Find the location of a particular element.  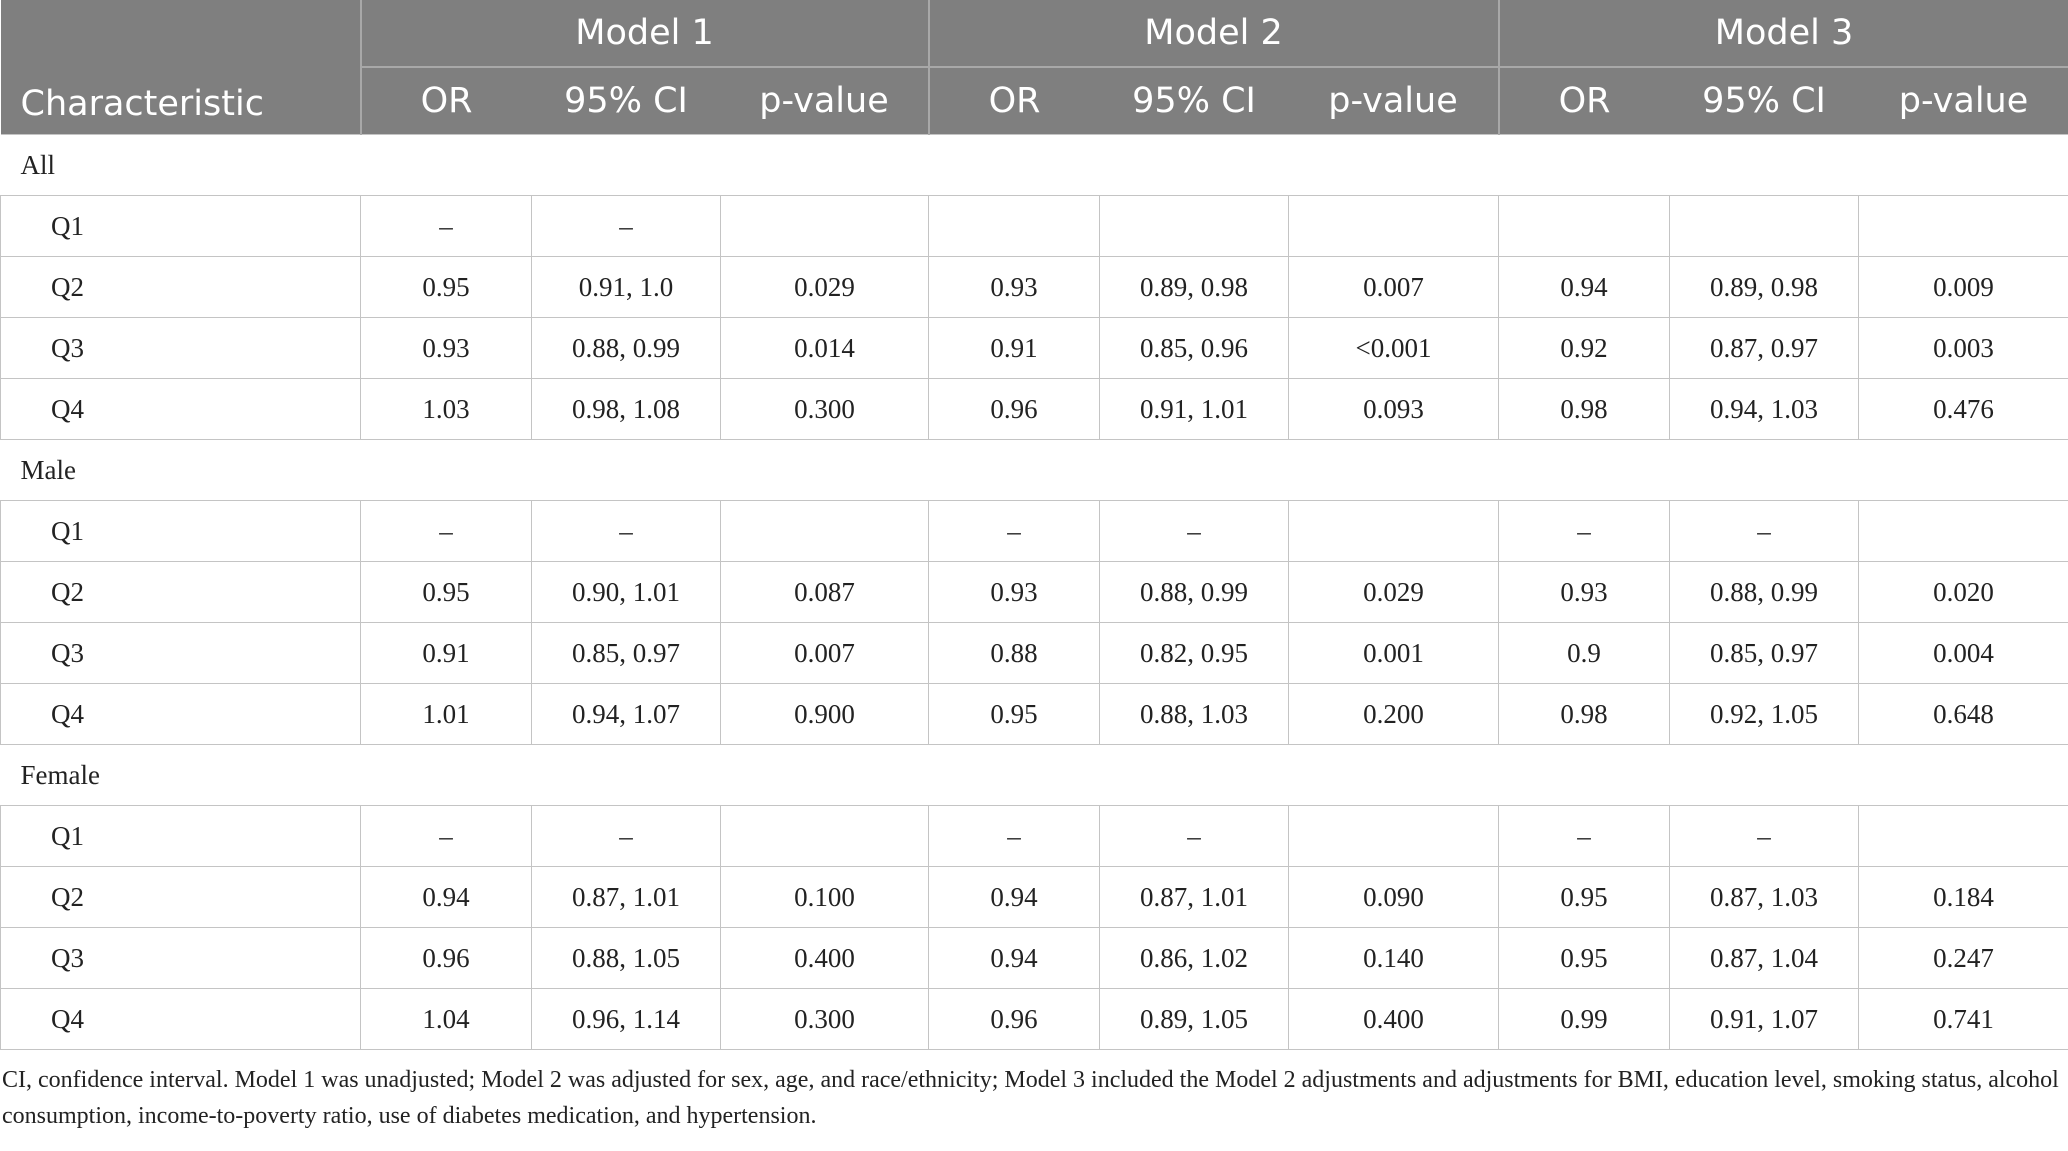

cell: 0.87, 1.04 is located at coordinates (1764, 958).